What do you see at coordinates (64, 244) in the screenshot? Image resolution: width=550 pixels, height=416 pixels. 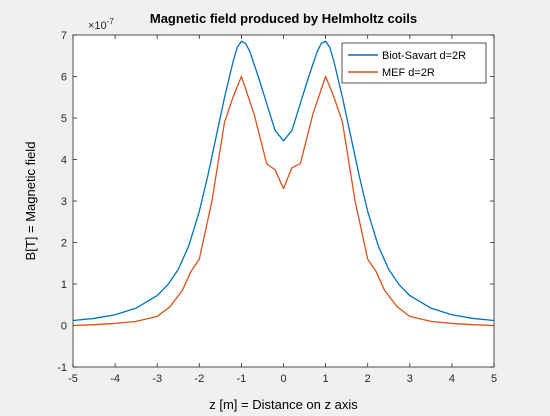 I see `y-tick-label: 2` at bounding box center [64, 244].